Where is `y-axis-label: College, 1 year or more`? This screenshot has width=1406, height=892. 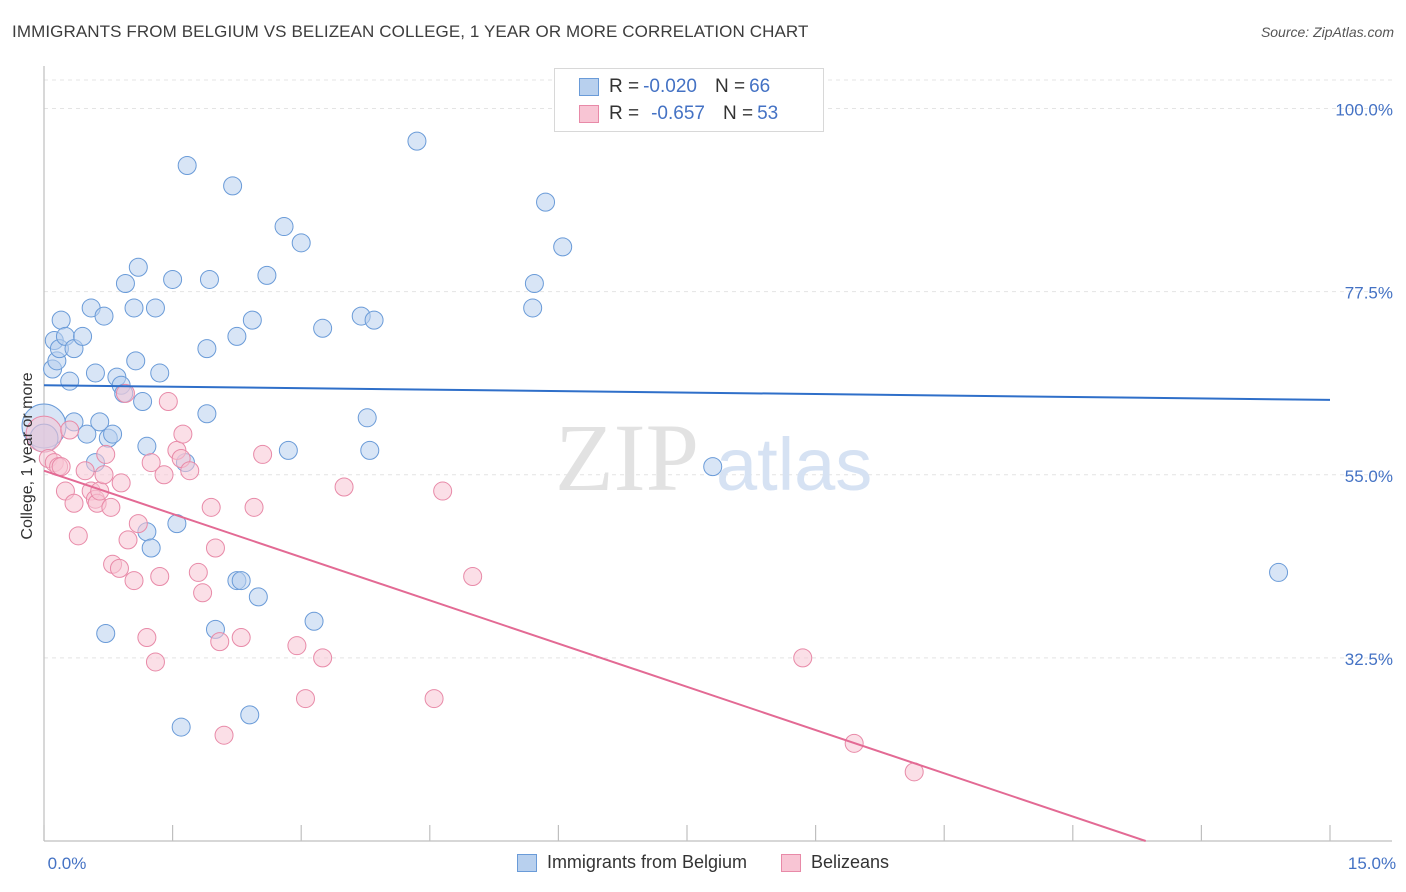 y-axis-label: College, 1 year or more is located at coordinates (27, 455).